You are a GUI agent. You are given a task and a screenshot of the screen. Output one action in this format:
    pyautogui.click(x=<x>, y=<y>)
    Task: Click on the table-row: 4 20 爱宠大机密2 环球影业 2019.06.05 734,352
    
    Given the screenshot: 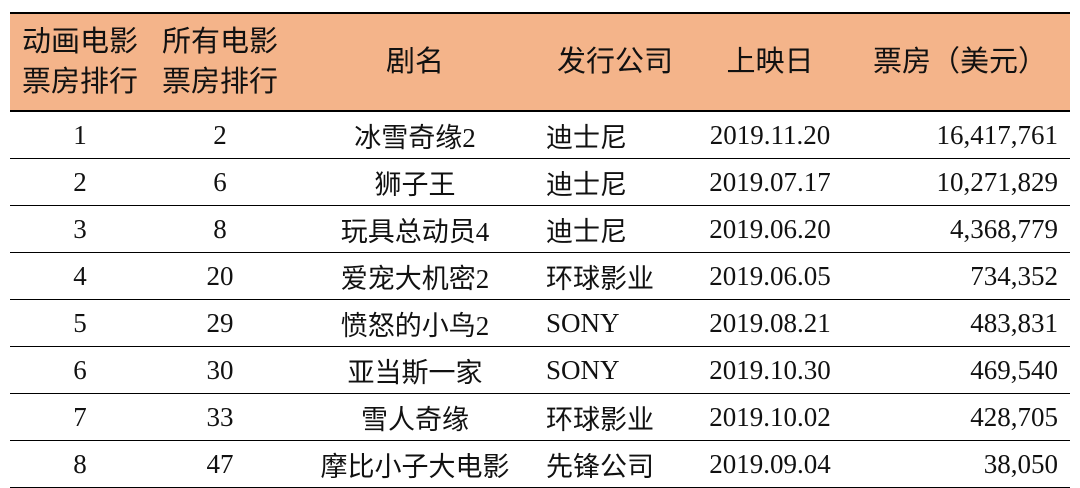 What is the action you would take?
    pyautogui.click(x=540, y=276)
    